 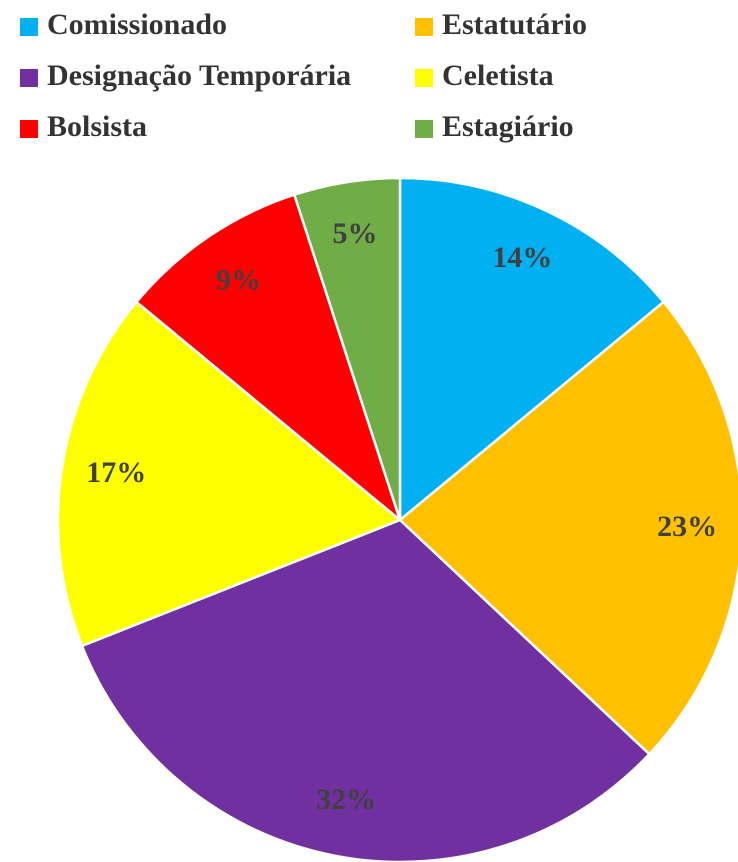 I want to click on slice-label: 14%, so click(x=522, y=257).